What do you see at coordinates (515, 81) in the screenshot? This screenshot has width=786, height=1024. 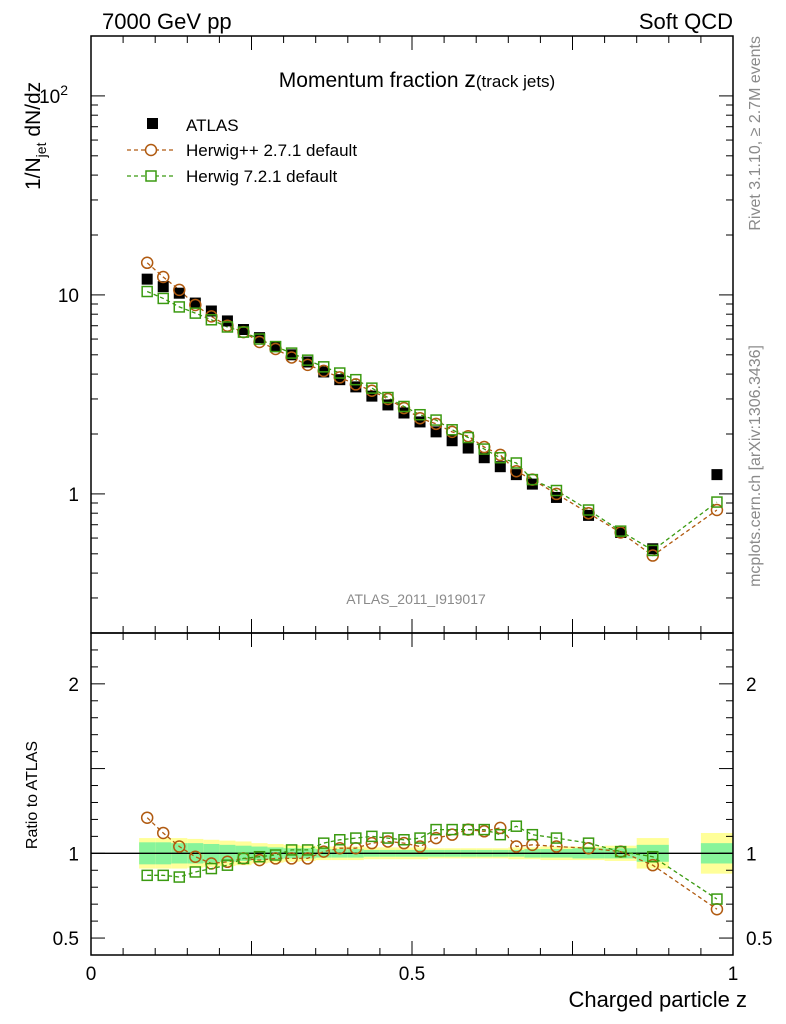 I see `title-sub: (track jets)` at bounding box center [515, 81].